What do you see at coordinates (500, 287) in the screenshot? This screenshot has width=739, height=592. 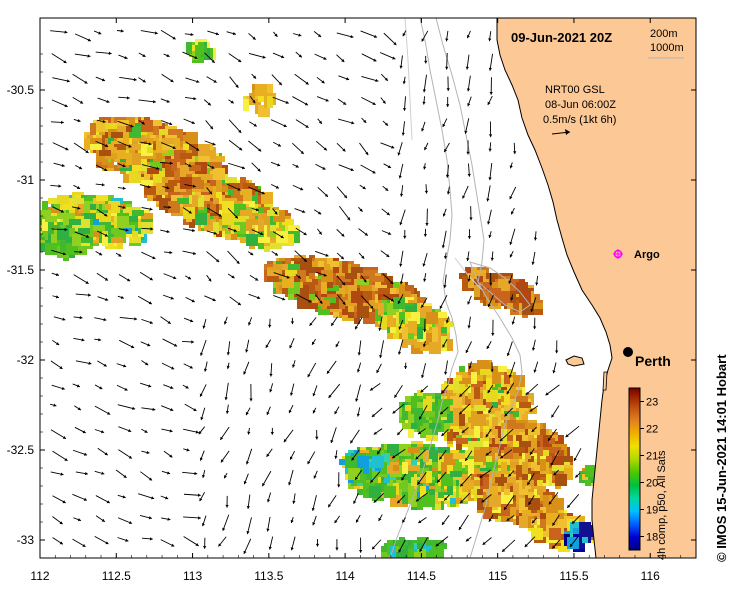 I see `contour-200m-inner` at bounding box center [500, 287].